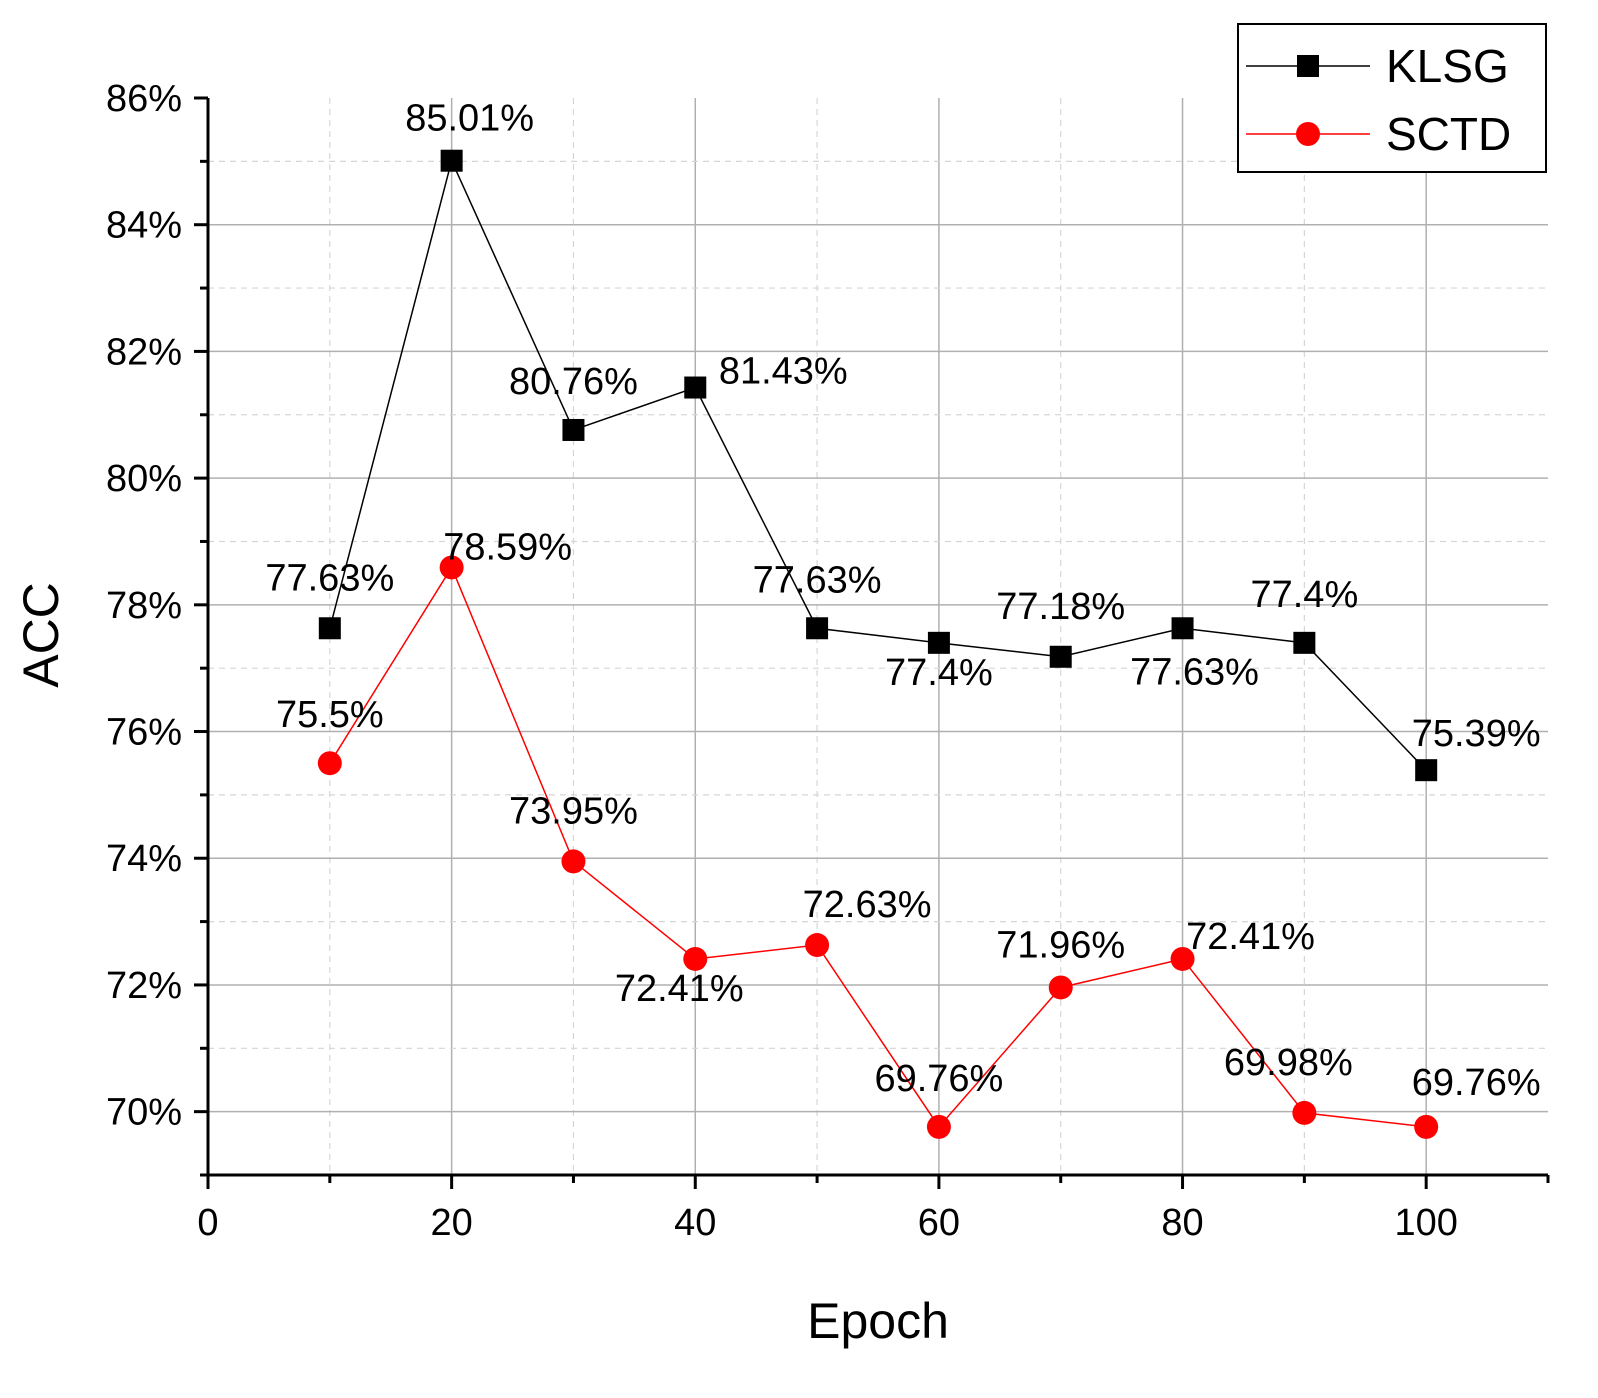 The width and height of the screenshot is (1598, 1398). What do you see at coordinates (1060, 945) in the screenshot?
I see `data-label: 71.96%` at bounding box center [1060, 945].